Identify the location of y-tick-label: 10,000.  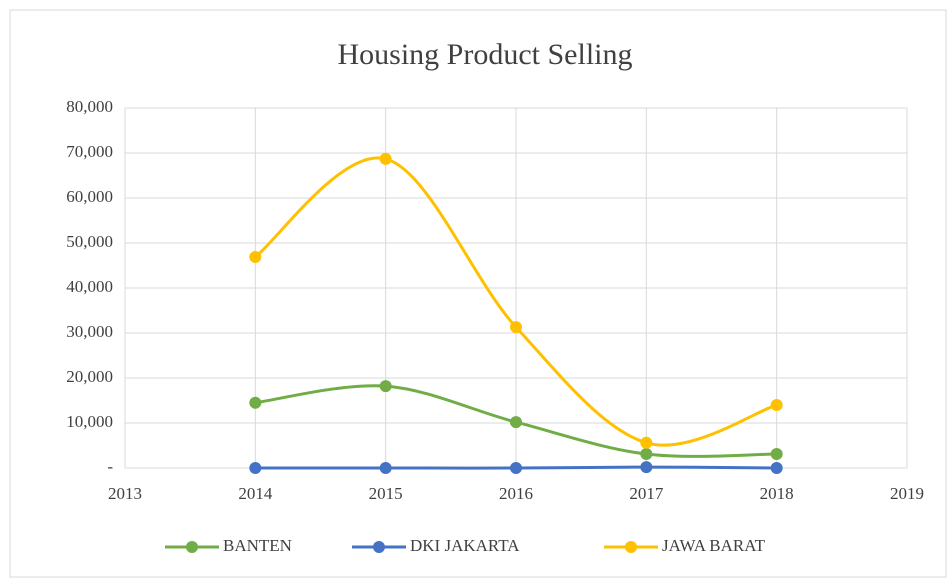
(89, 421).